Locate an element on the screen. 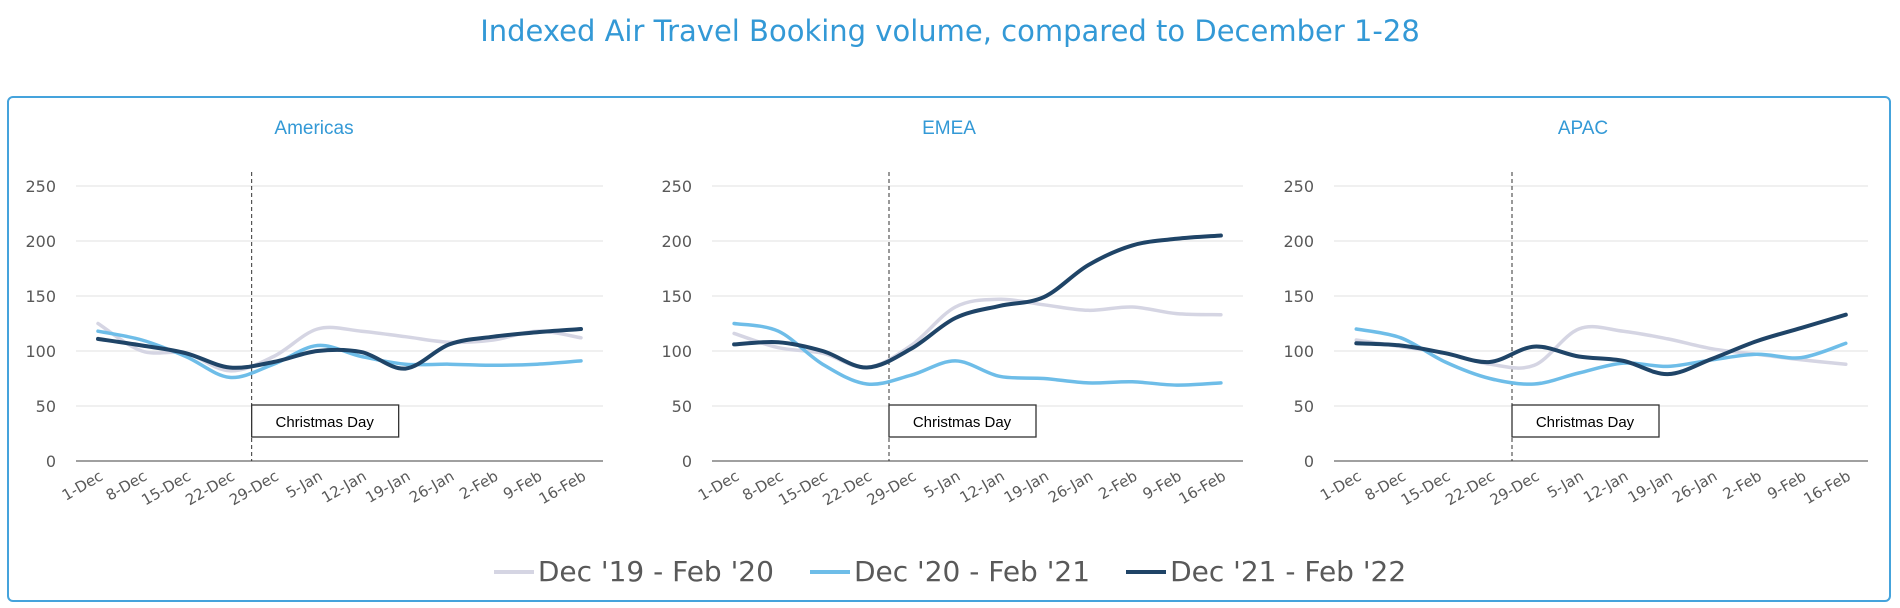 This screenshot has width=1900, height=608. legend-label-1: Dec '19 - Feb '20 is located at coordinates (655, 571).